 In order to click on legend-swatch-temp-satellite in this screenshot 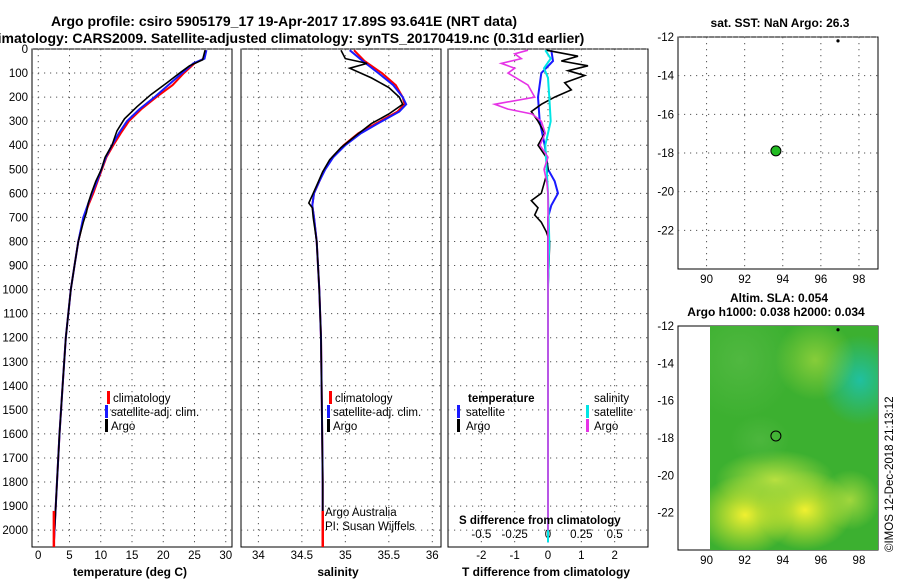, I will do `click(458, 411)`.